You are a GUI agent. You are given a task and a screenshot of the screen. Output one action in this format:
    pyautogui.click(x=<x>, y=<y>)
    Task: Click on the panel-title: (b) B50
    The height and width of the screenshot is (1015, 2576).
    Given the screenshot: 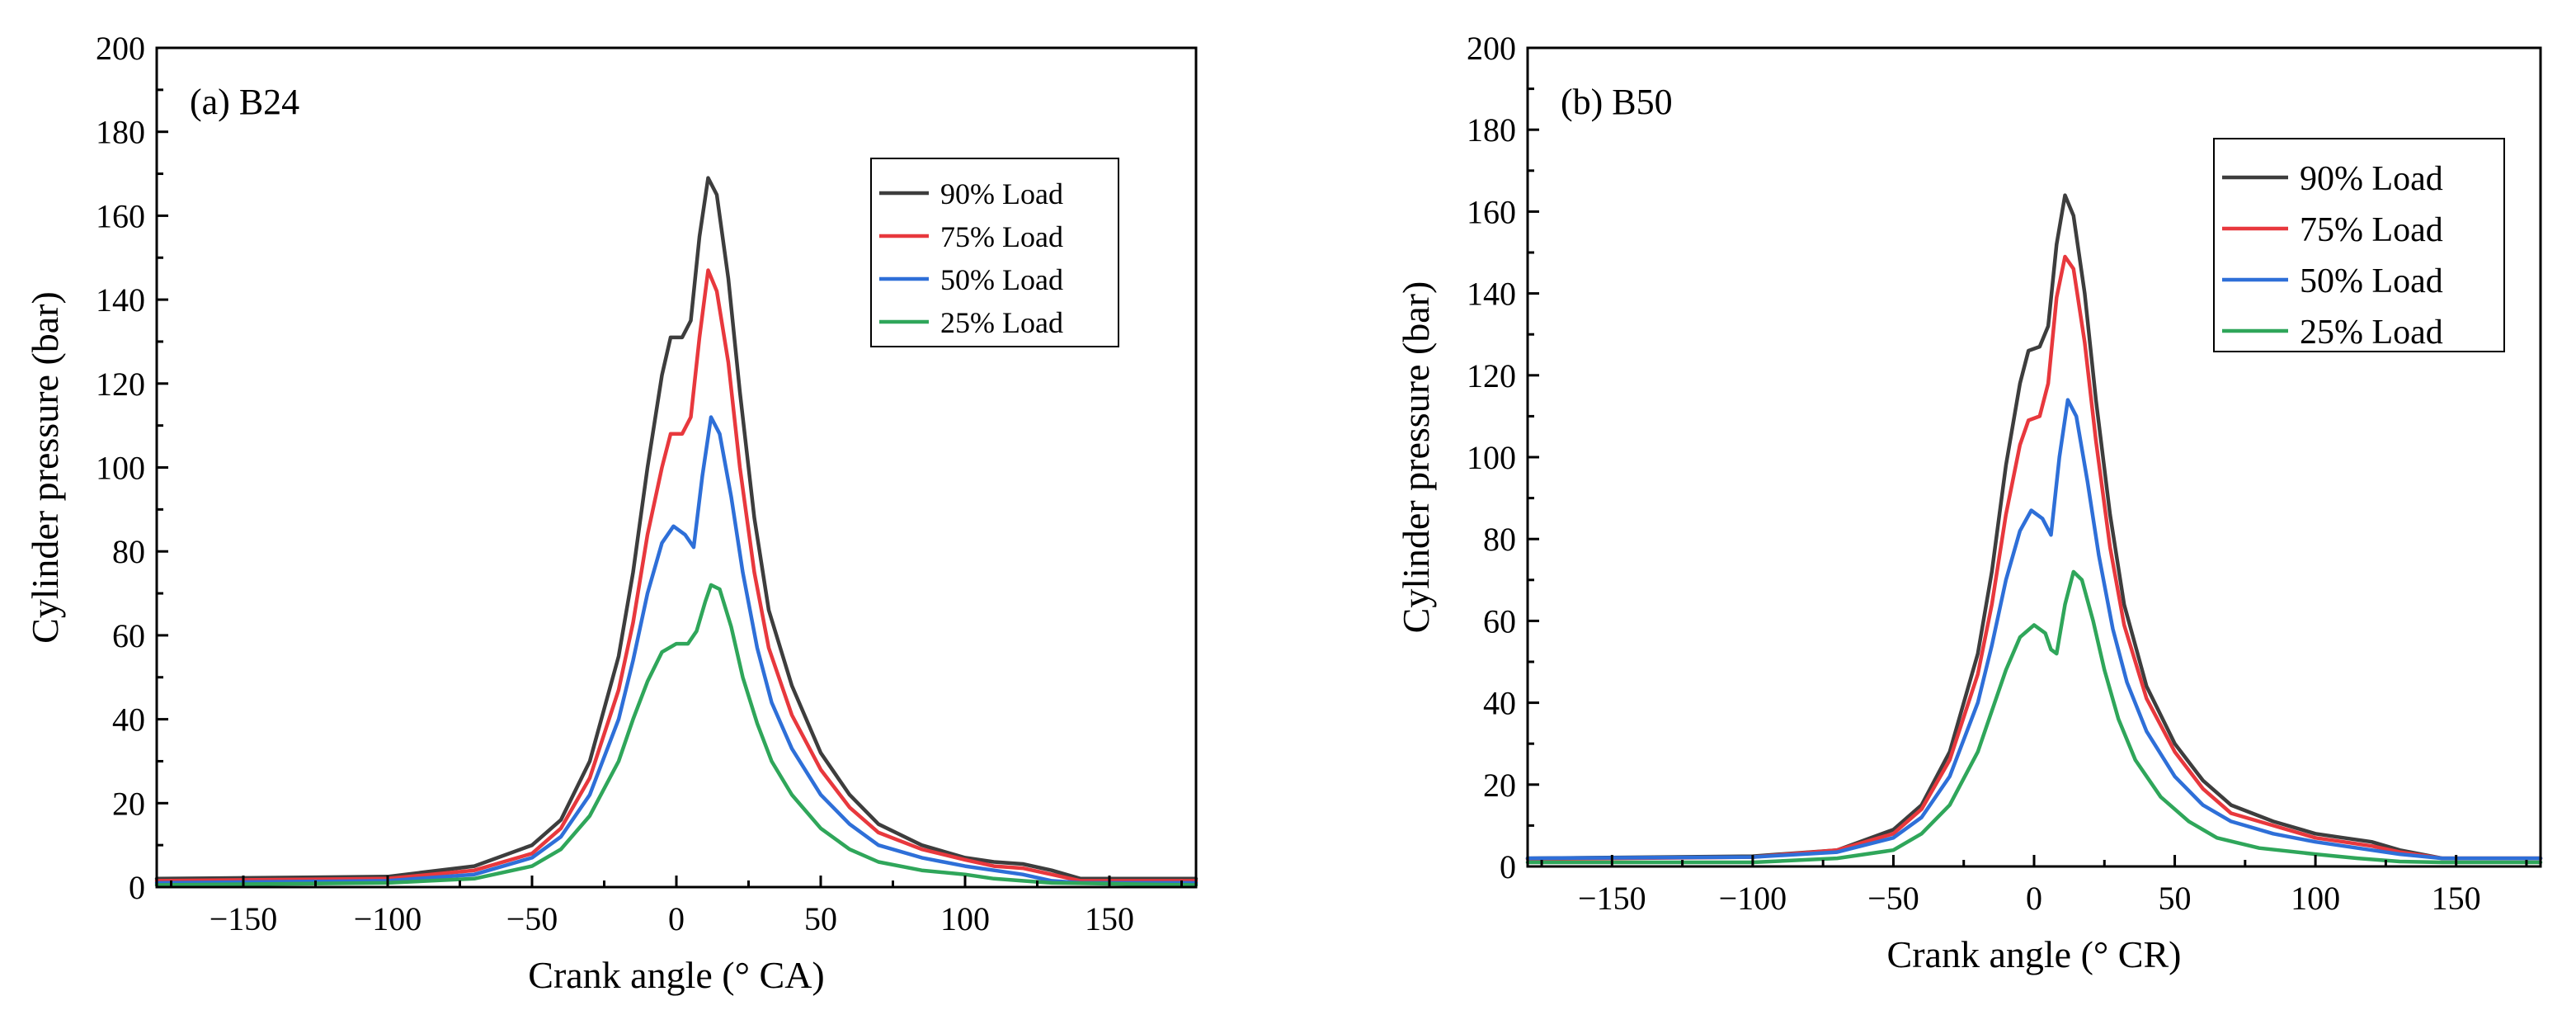 What is the action you would take?
    pyautogui.click(x=1617, y=102)
    